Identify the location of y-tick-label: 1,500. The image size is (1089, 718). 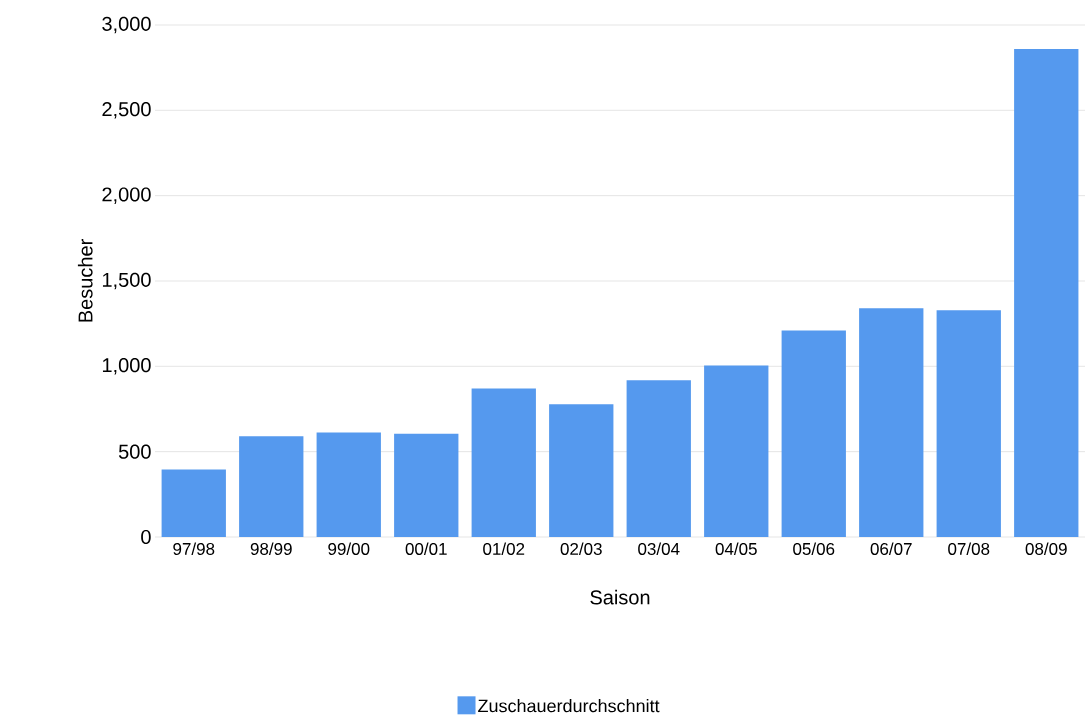
(126, 281).